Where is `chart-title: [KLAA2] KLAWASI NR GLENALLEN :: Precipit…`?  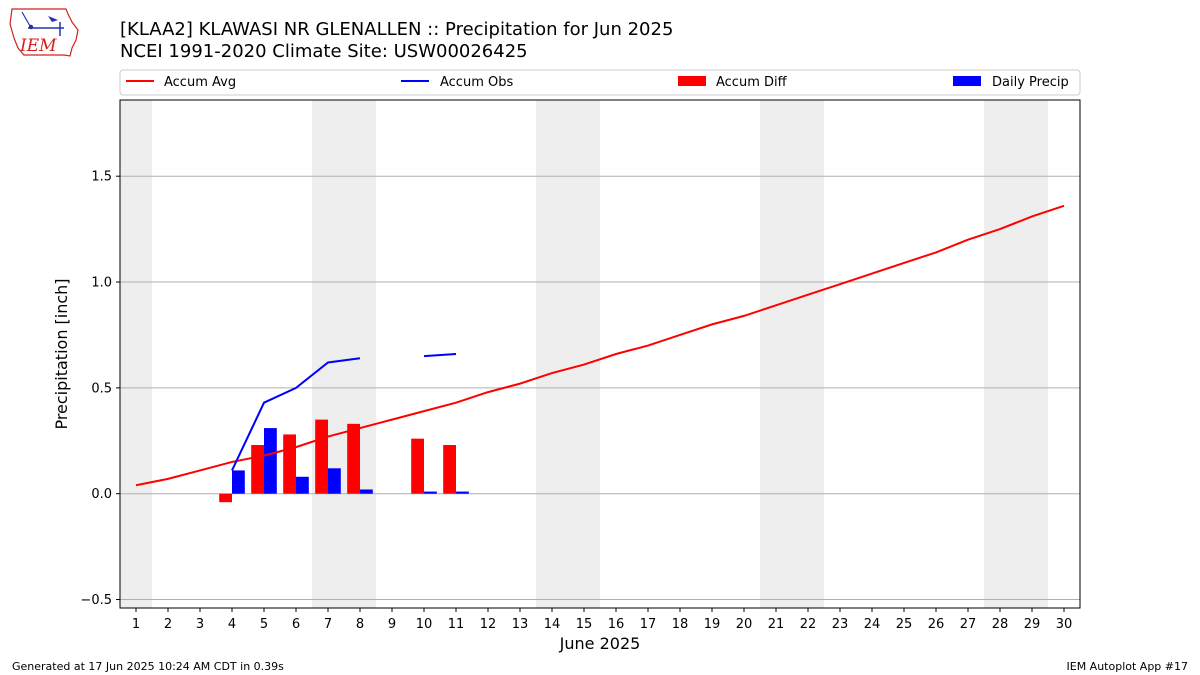
chart-title: [KLAA2] KLAWASI NR GLENALLEN :: Precipit… is located at coordinates (396, 29).